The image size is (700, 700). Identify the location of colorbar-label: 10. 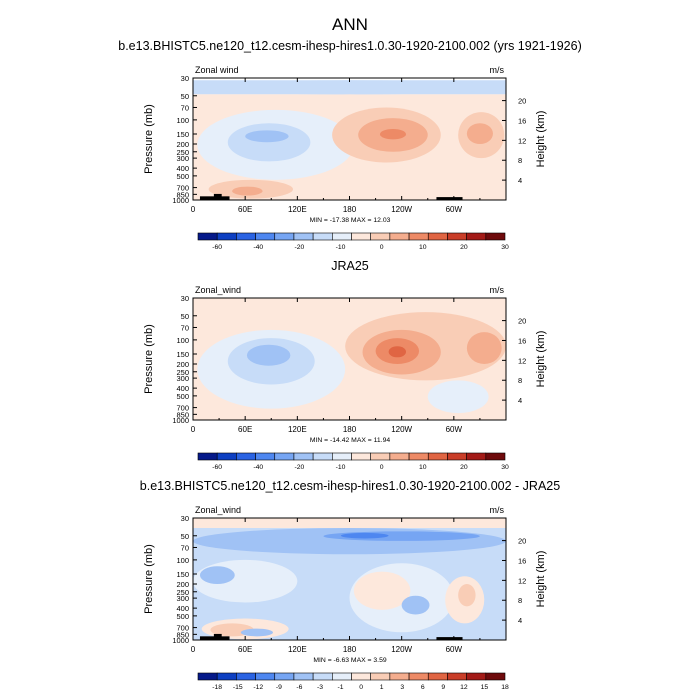
(423, 247).